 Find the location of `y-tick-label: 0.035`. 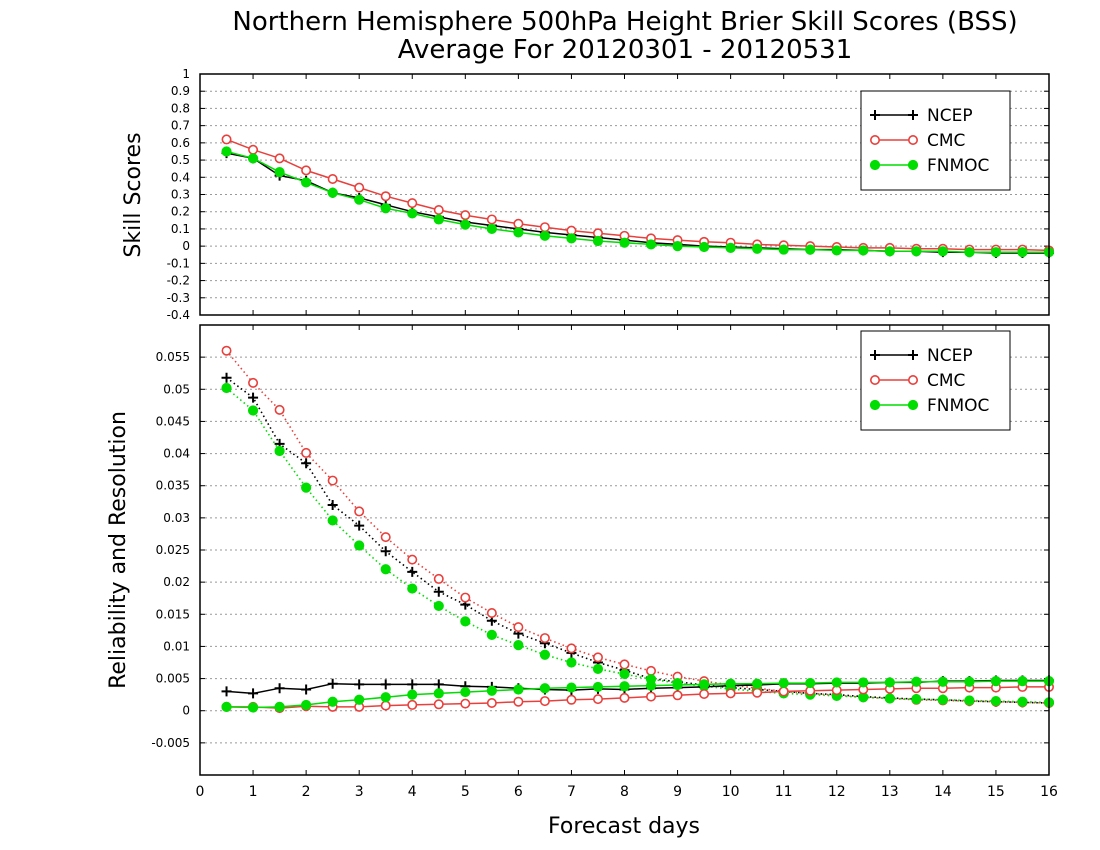

y-tick-label: 0.035 is located at coordinates (173, 486).